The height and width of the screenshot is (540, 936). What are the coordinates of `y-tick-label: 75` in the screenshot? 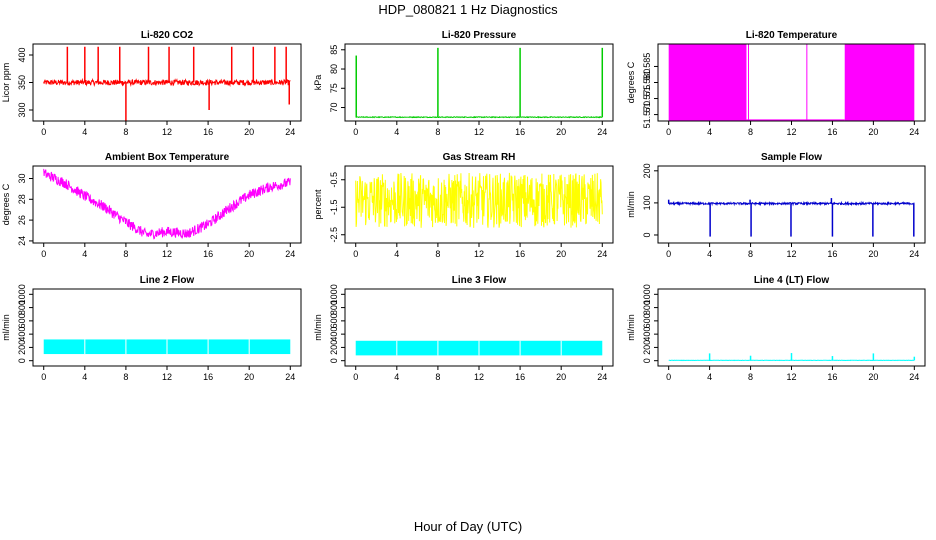 It's located at (334, 88).